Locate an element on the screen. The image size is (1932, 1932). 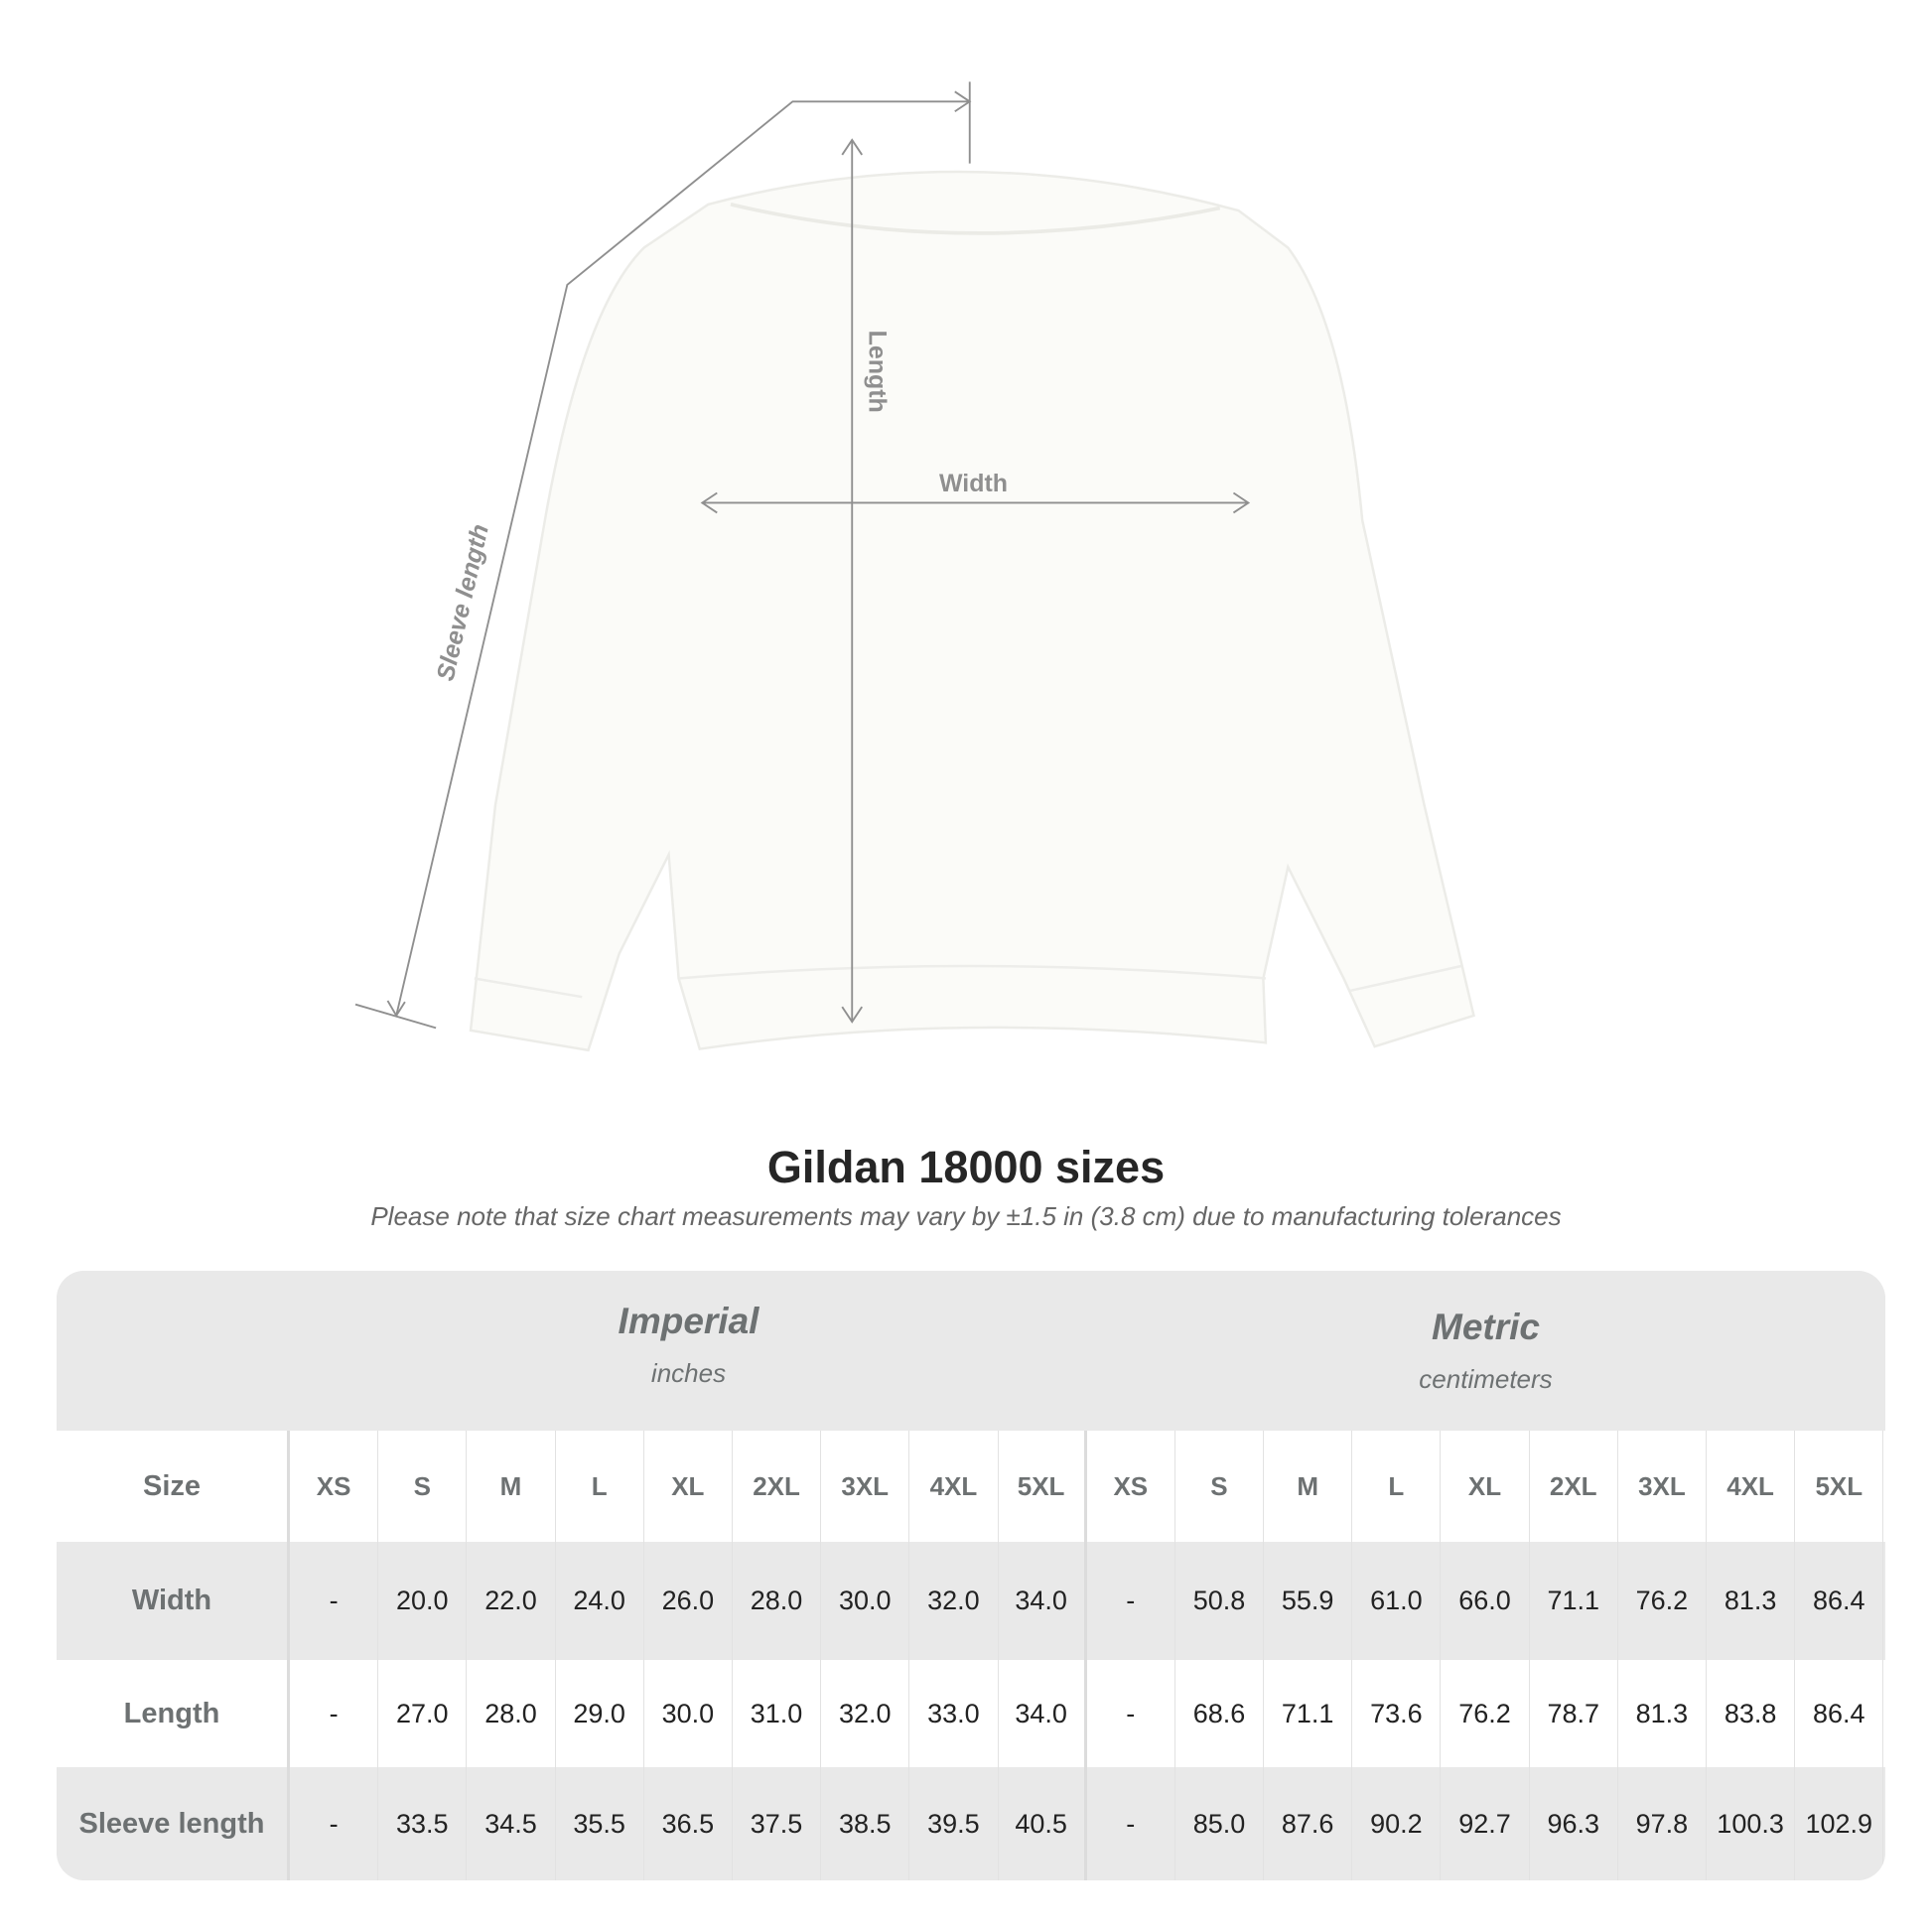
metric-cell: 66.0 is located at coordinates (1486, 1601).